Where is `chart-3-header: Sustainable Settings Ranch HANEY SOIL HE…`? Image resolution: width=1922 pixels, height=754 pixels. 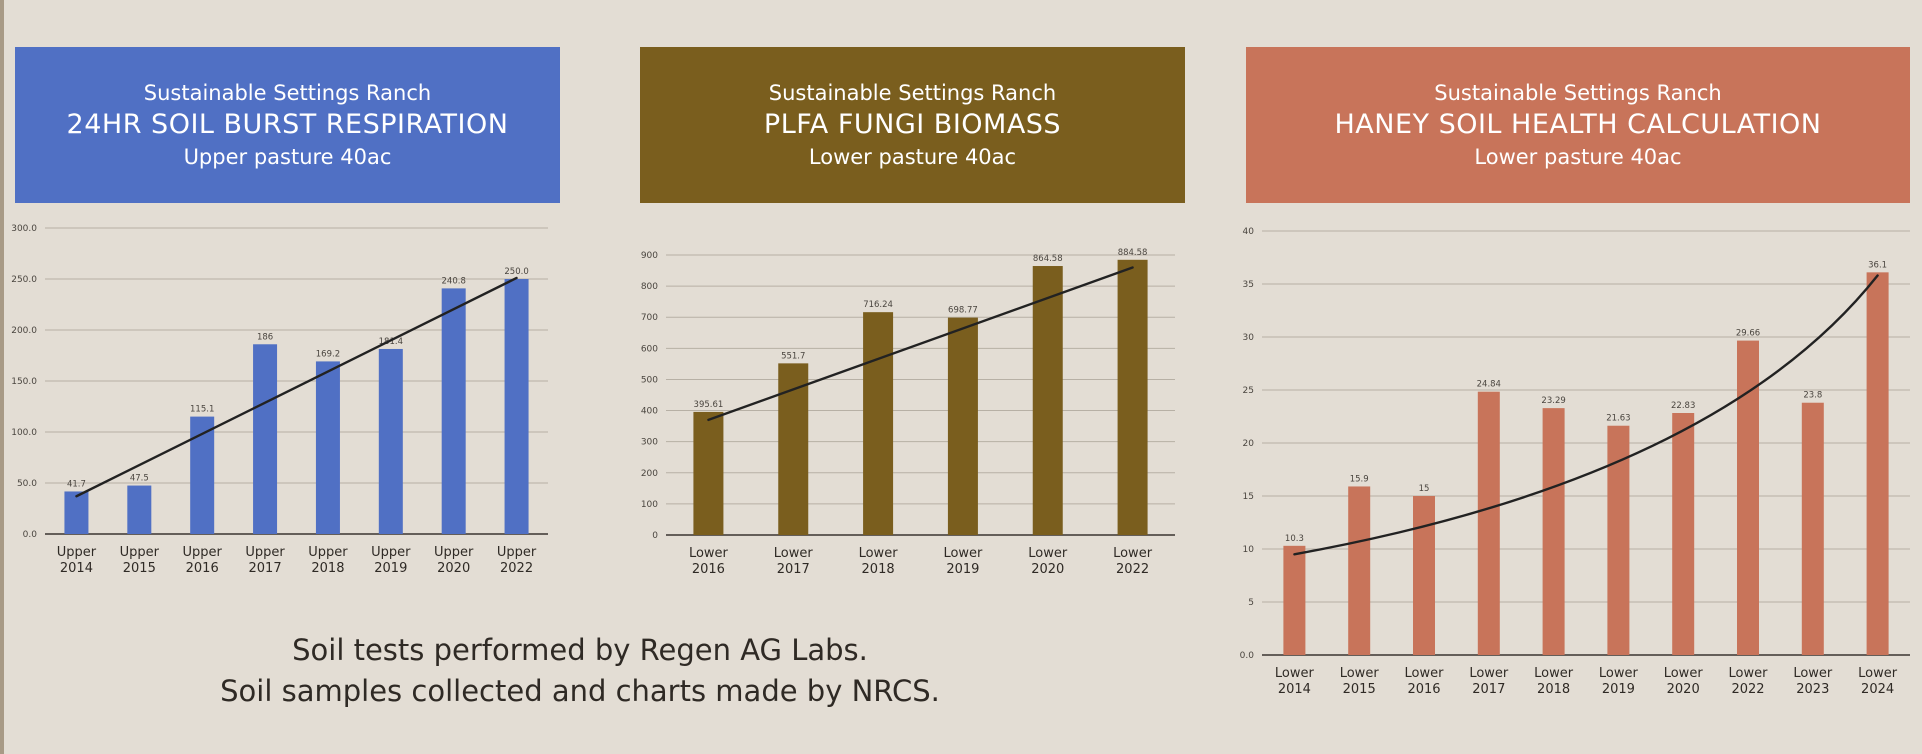 chart-3-header: Sustainable Settings Ranch HANEY SOIL HE… is located at coordinates (1578, 125).